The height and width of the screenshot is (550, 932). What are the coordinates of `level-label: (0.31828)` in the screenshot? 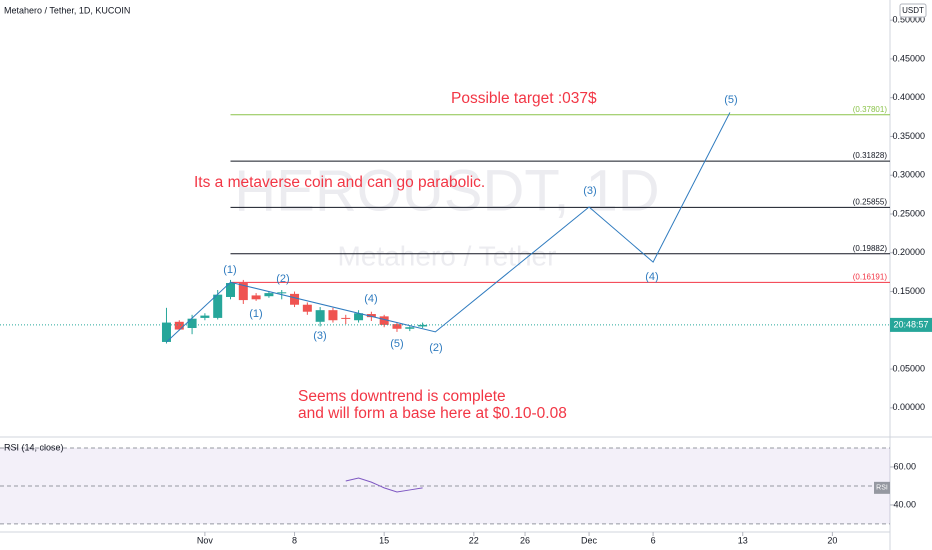 It's located at (870, 155).